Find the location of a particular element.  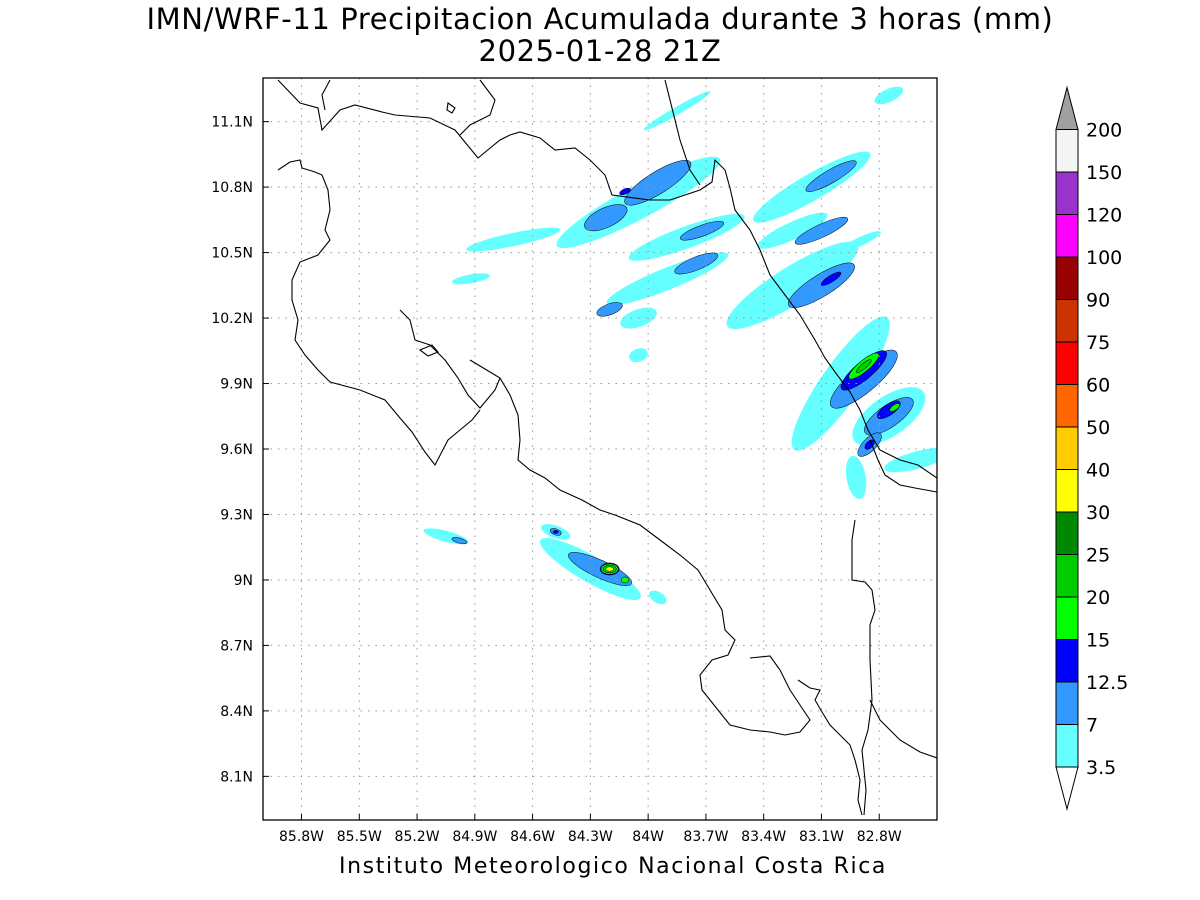

lat-tick-label: 9.3N is located at coordinates (236, 515).